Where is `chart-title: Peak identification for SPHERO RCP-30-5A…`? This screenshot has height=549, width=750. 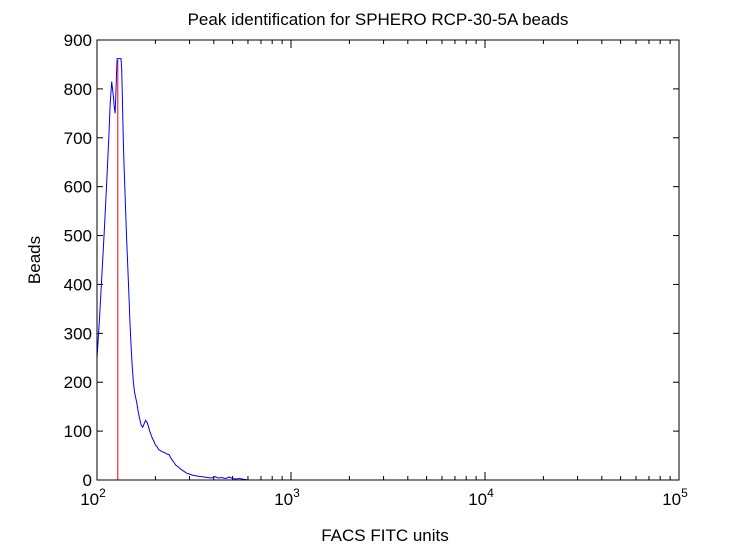 chart-title: Peak identification for SPHERO RCP-30-5A… is located at coordinates (378, 19).